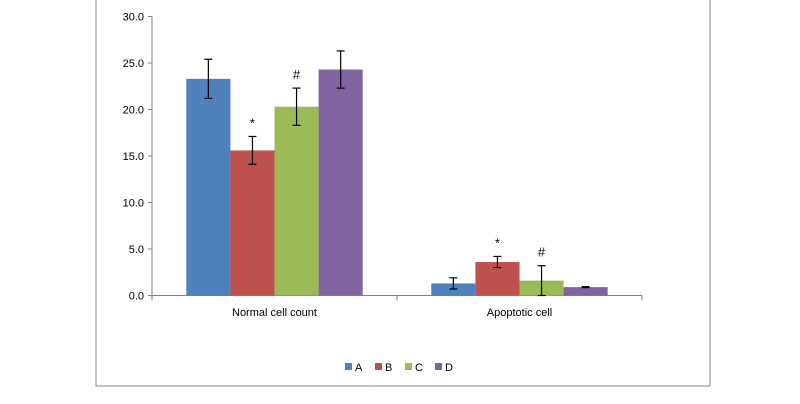  I want to click on x-tick-label: Apoptotic cell, so click(519, 313).